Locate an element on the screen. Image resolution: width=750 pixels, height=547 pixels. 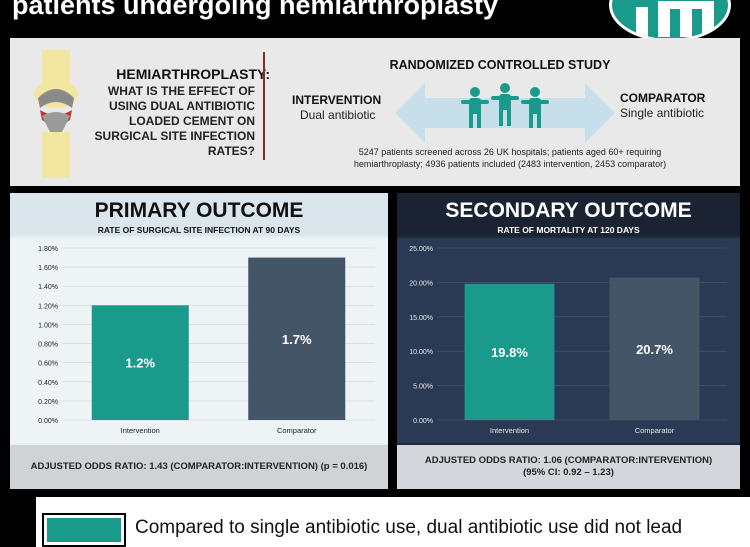
intervention-sub: Dual antibiotic is located at coordinates (338, 115).